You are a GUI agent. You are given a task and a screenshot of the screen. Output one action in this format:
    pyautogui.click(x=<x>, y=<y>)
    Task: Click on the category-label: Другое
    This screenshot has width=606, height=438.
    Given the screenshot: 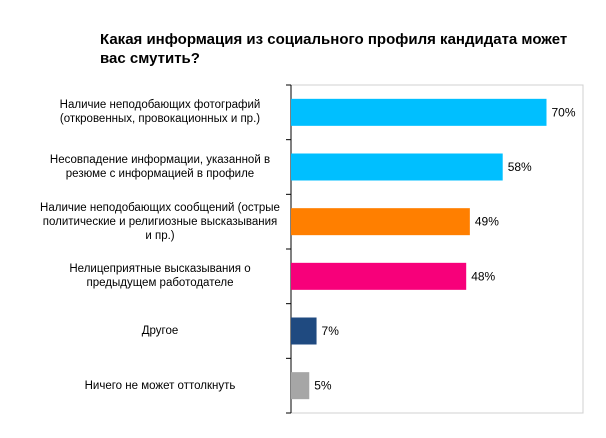 What is the action you would take?
    pyautogui.click(x=160, y=331)
    